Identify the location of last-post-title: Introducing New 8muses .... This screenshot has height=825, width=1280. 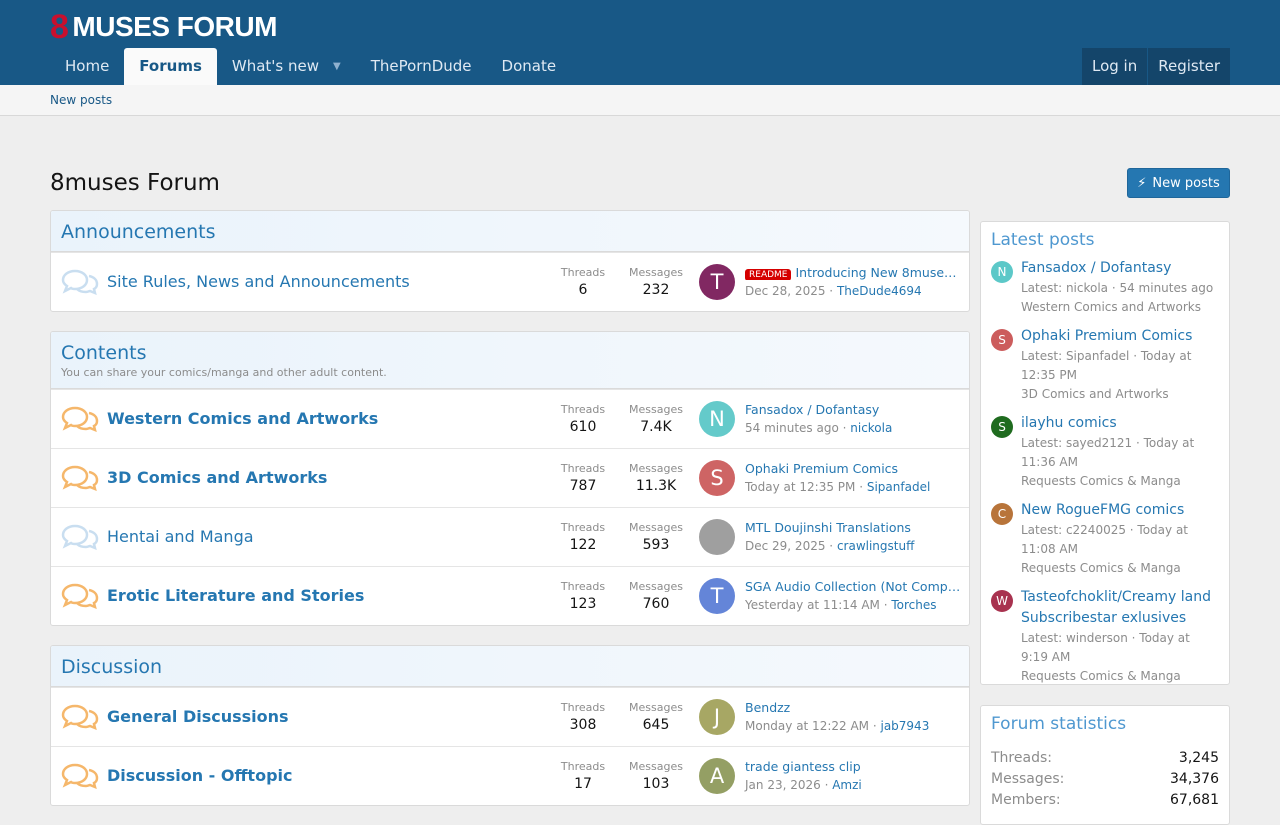
(879, 272).